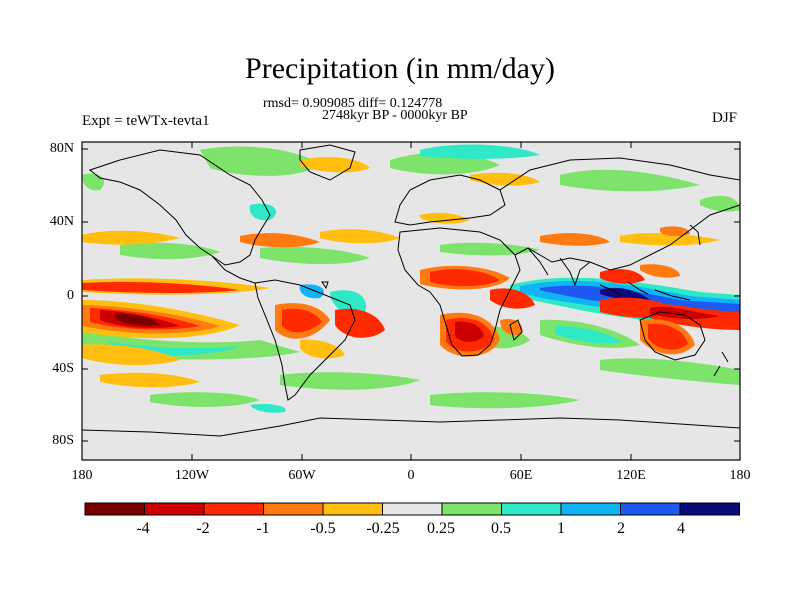 The height and width of the screenshot is (600, 800). I want to click on colorbar, so click(412, 509).